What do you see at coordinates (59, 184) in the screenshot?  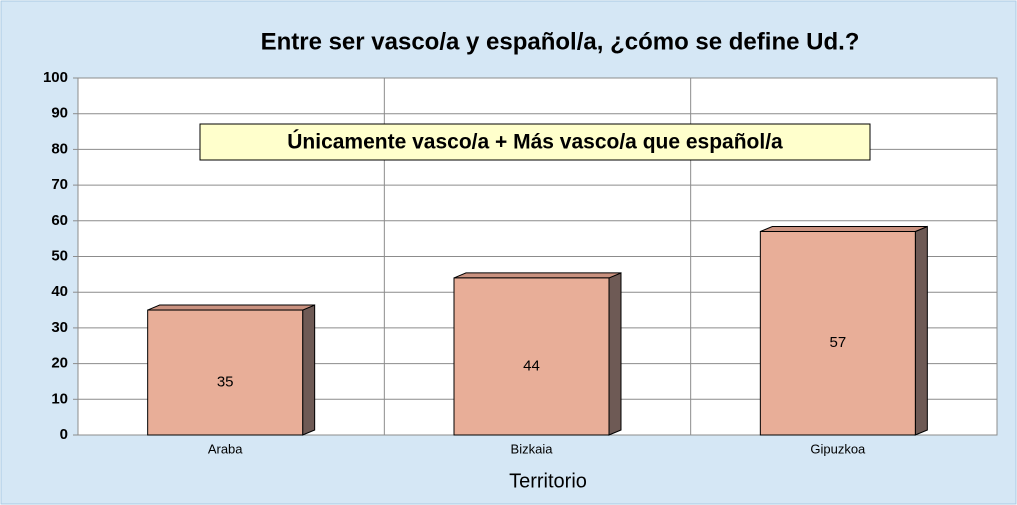 I see `y-tick-label: 70` at bounding box center [59, 184].